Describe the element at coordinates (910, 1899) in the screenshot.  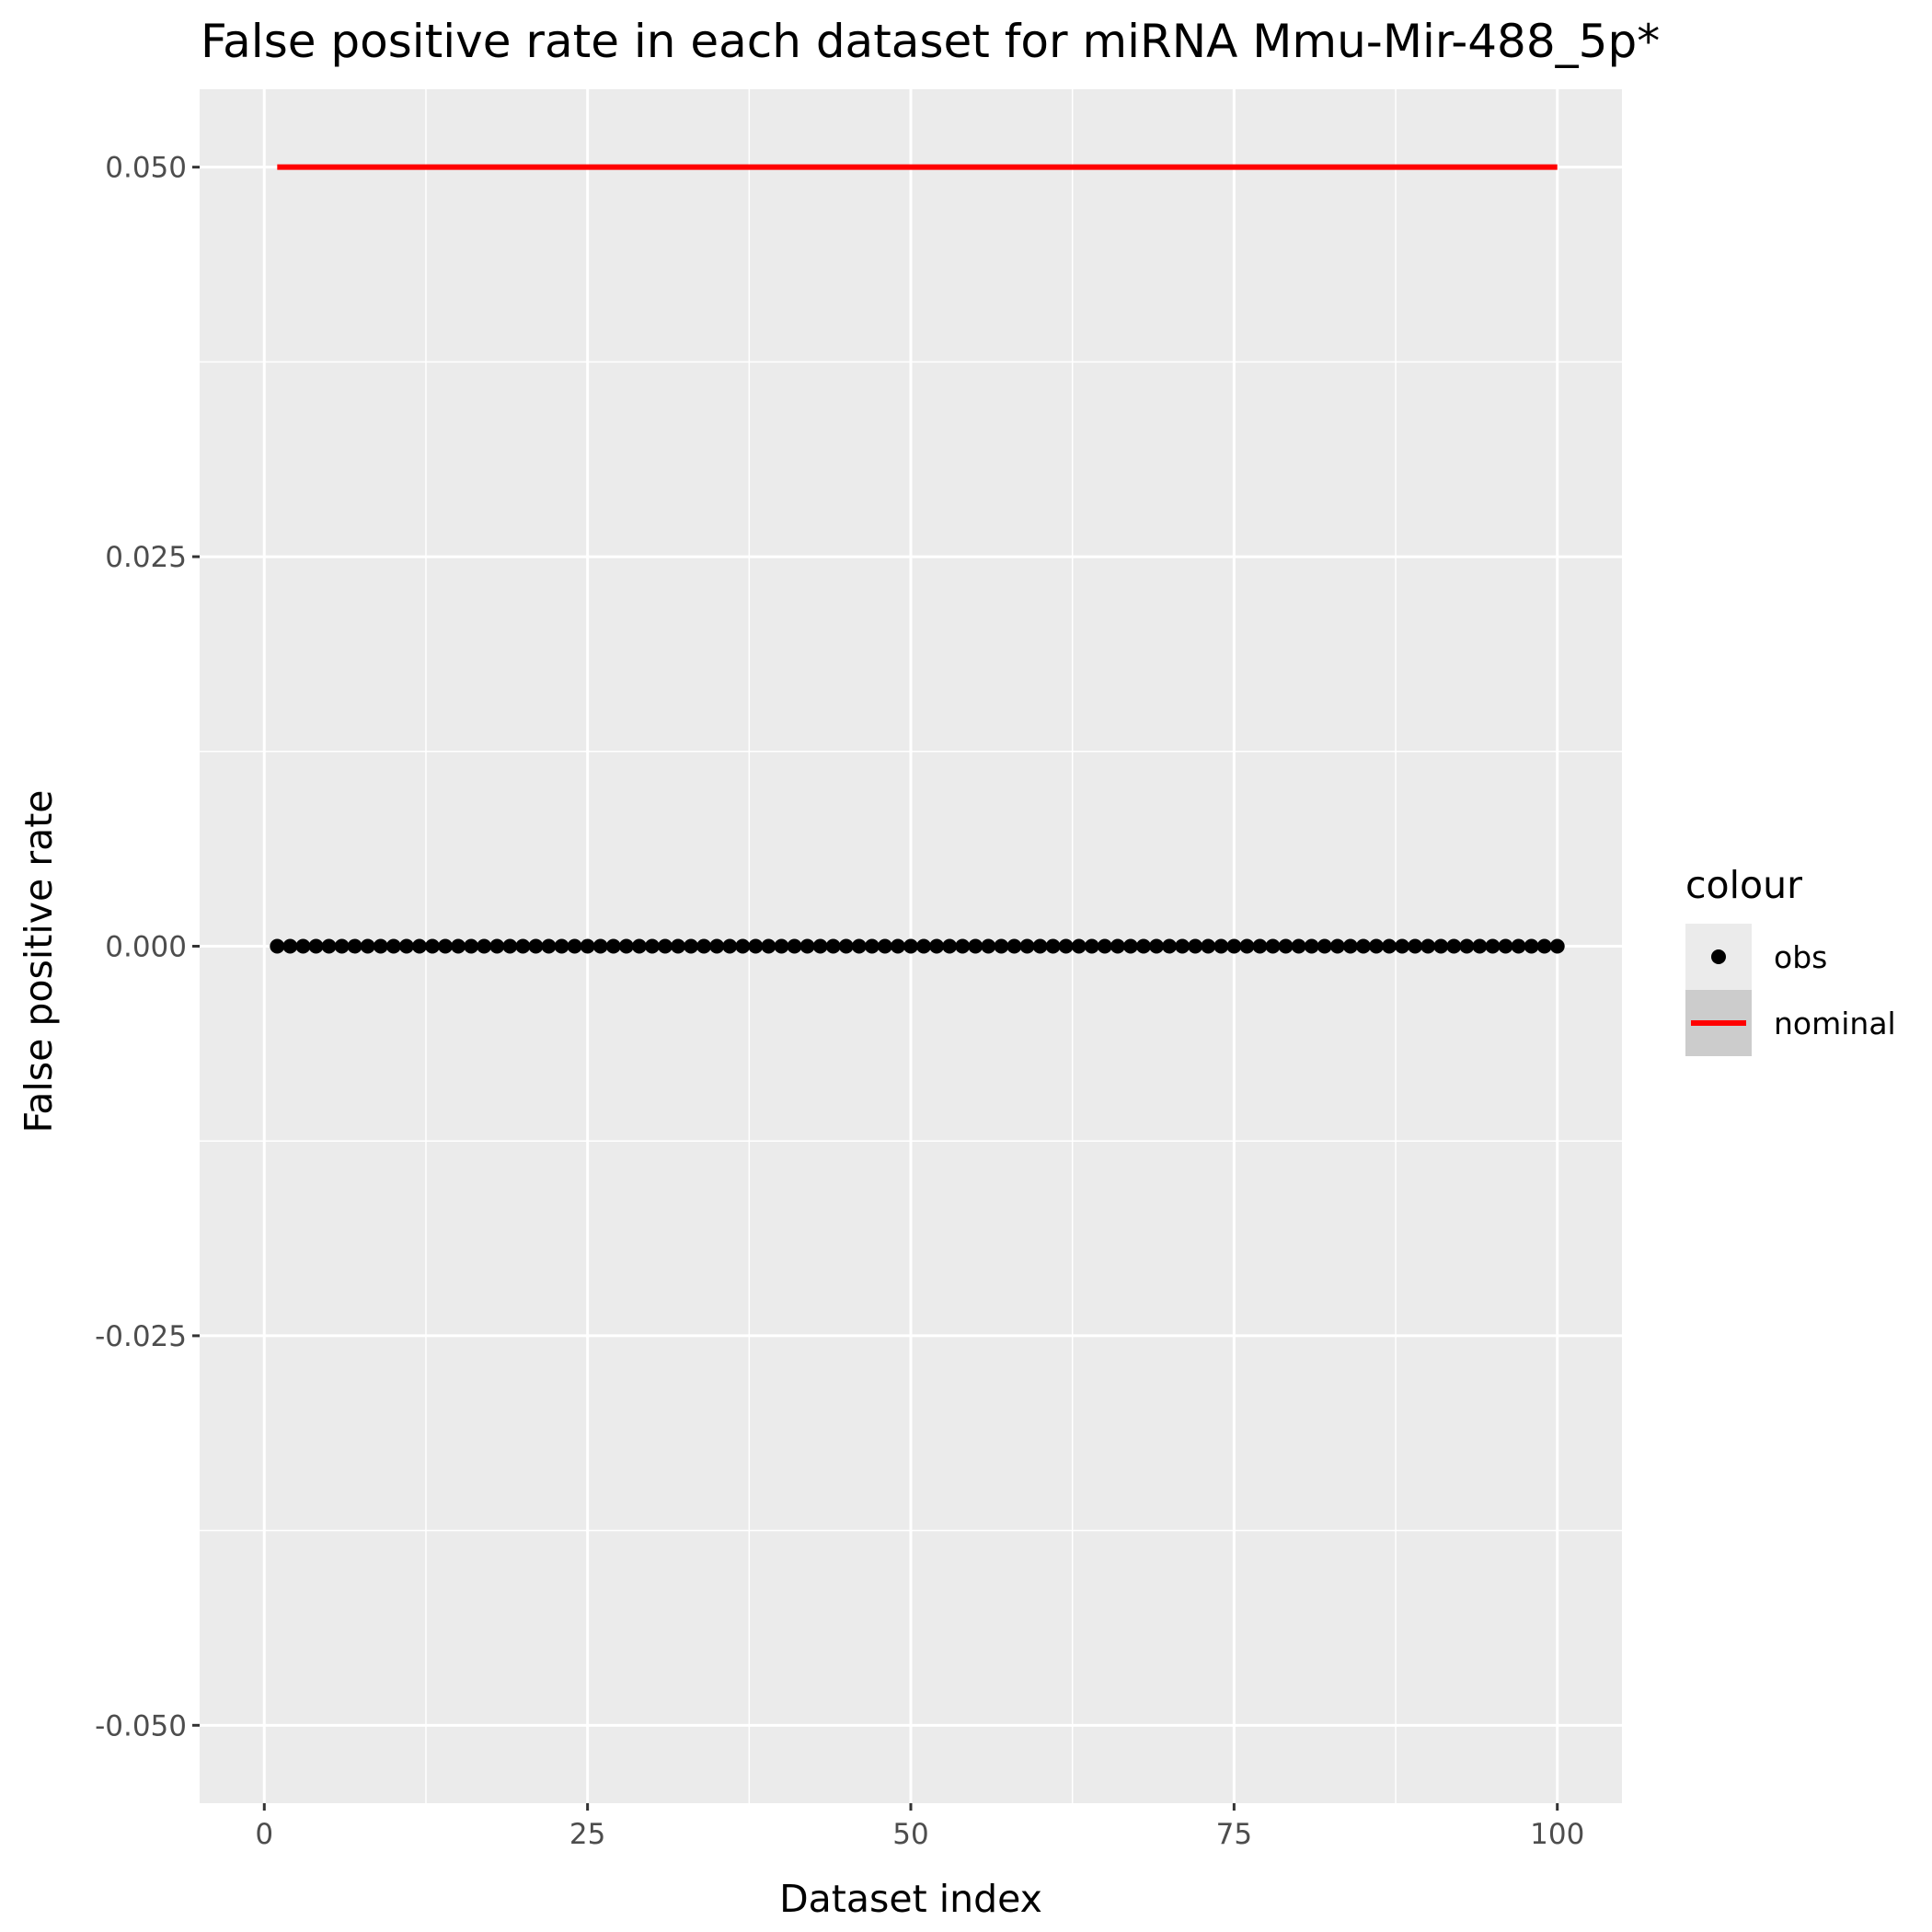
I see `x-axis-title: Dataset index` at that location.